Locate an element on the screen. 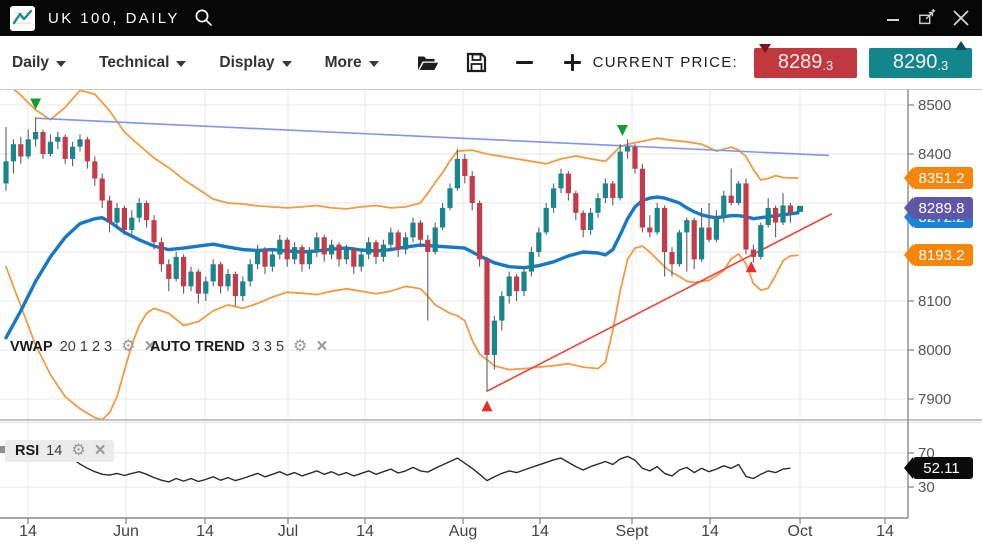  indicator-vwap-params: 20 1 2 3 is located at coordinates (86, 346).